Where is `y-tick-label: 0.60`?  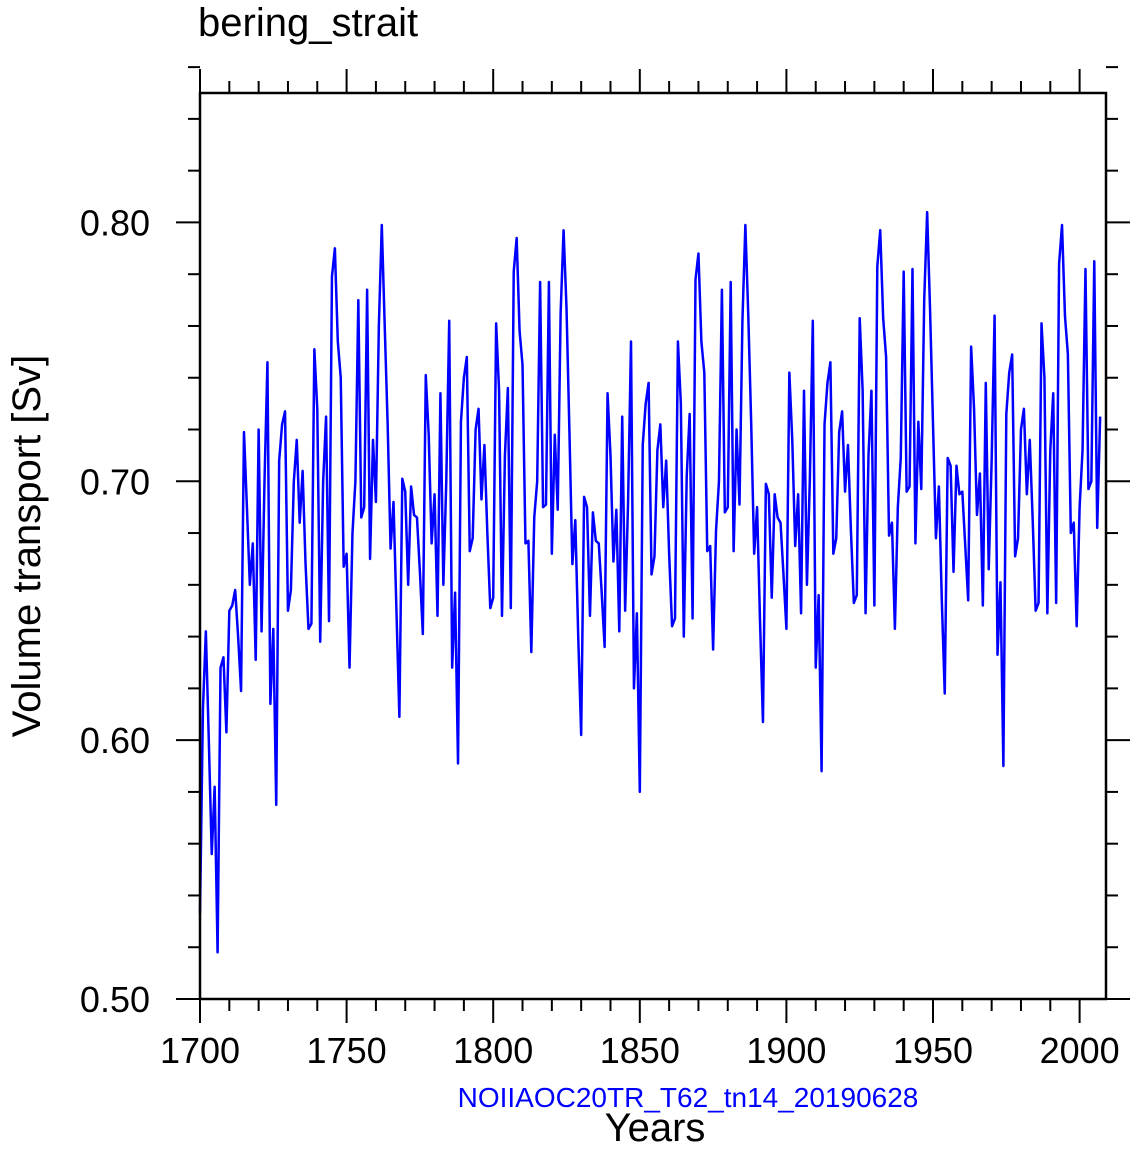 y-tick-label: 0.60 is located at coordinates (115, 740).